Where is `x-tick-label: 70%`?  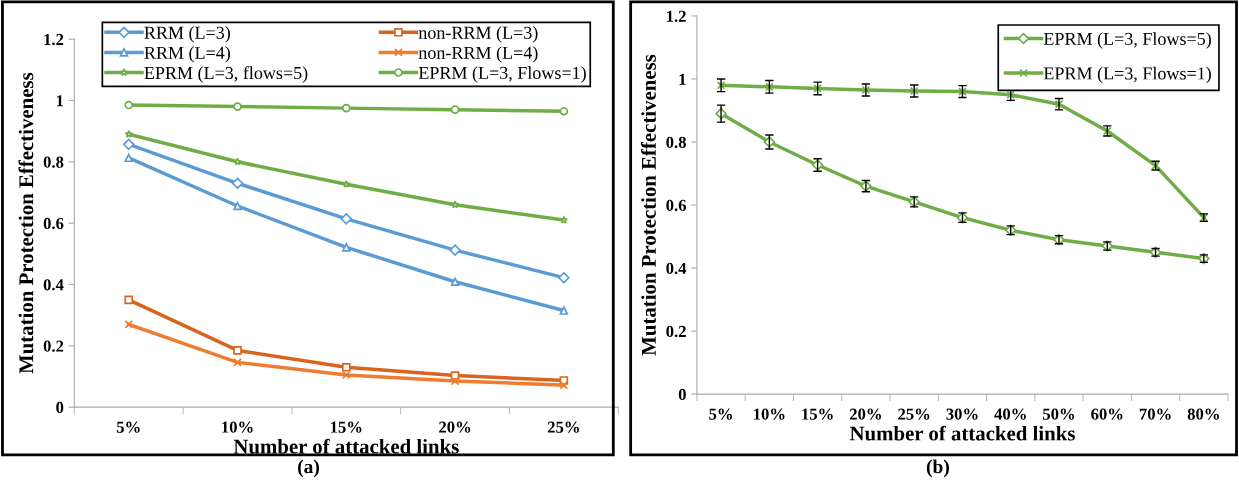
x-tick-label: 70% is located at coordinates (1155, 414).